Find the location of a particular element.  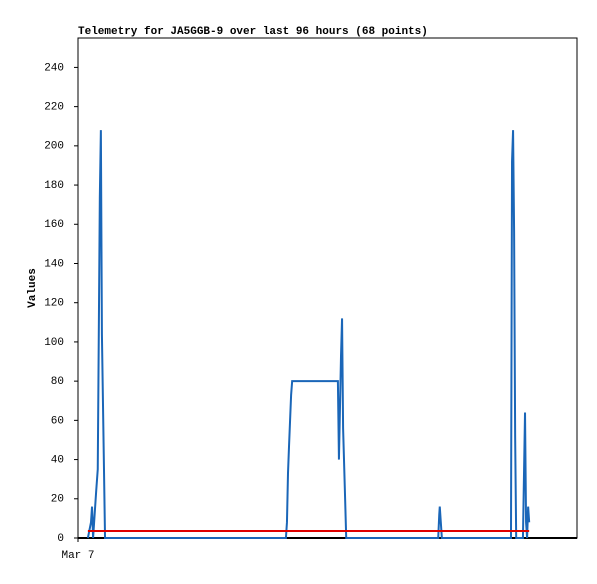

y-tick-label: 80 is located at coordinates (57, 382).